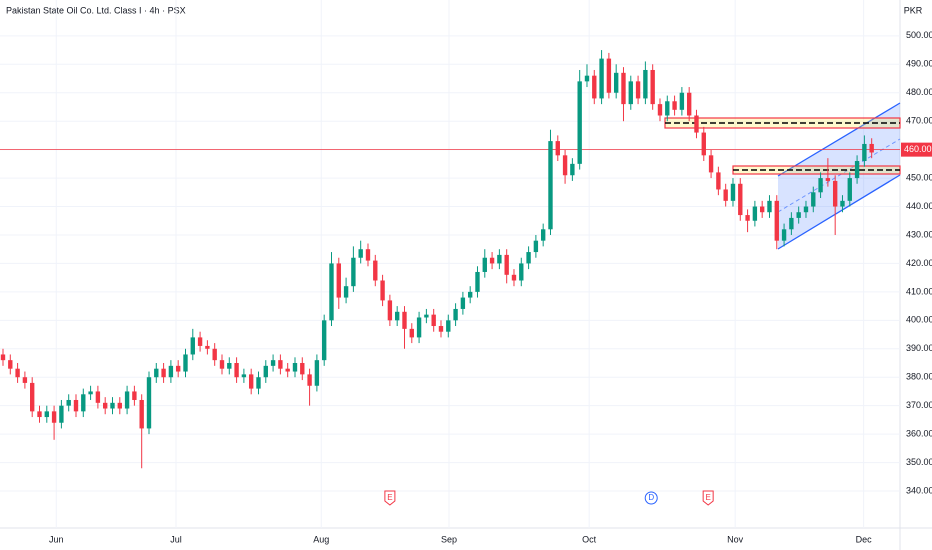 The width and height of the screenshot is (932, 550). Describe the element at coordinates (919, 92) in the screenshot. I see `y-tick-label: 480.00` at that location.